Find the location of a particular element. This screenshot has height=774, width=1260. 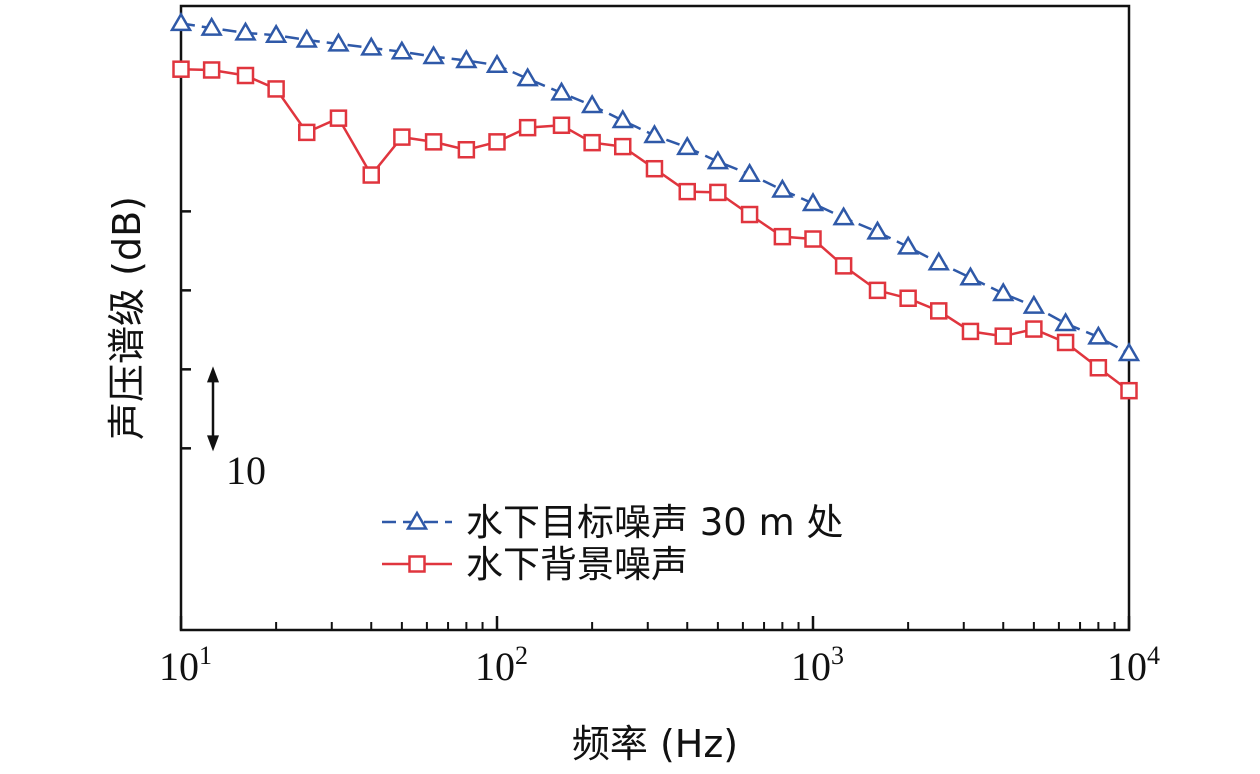

scale-bar: 10 is located at coordinates (236, 429).